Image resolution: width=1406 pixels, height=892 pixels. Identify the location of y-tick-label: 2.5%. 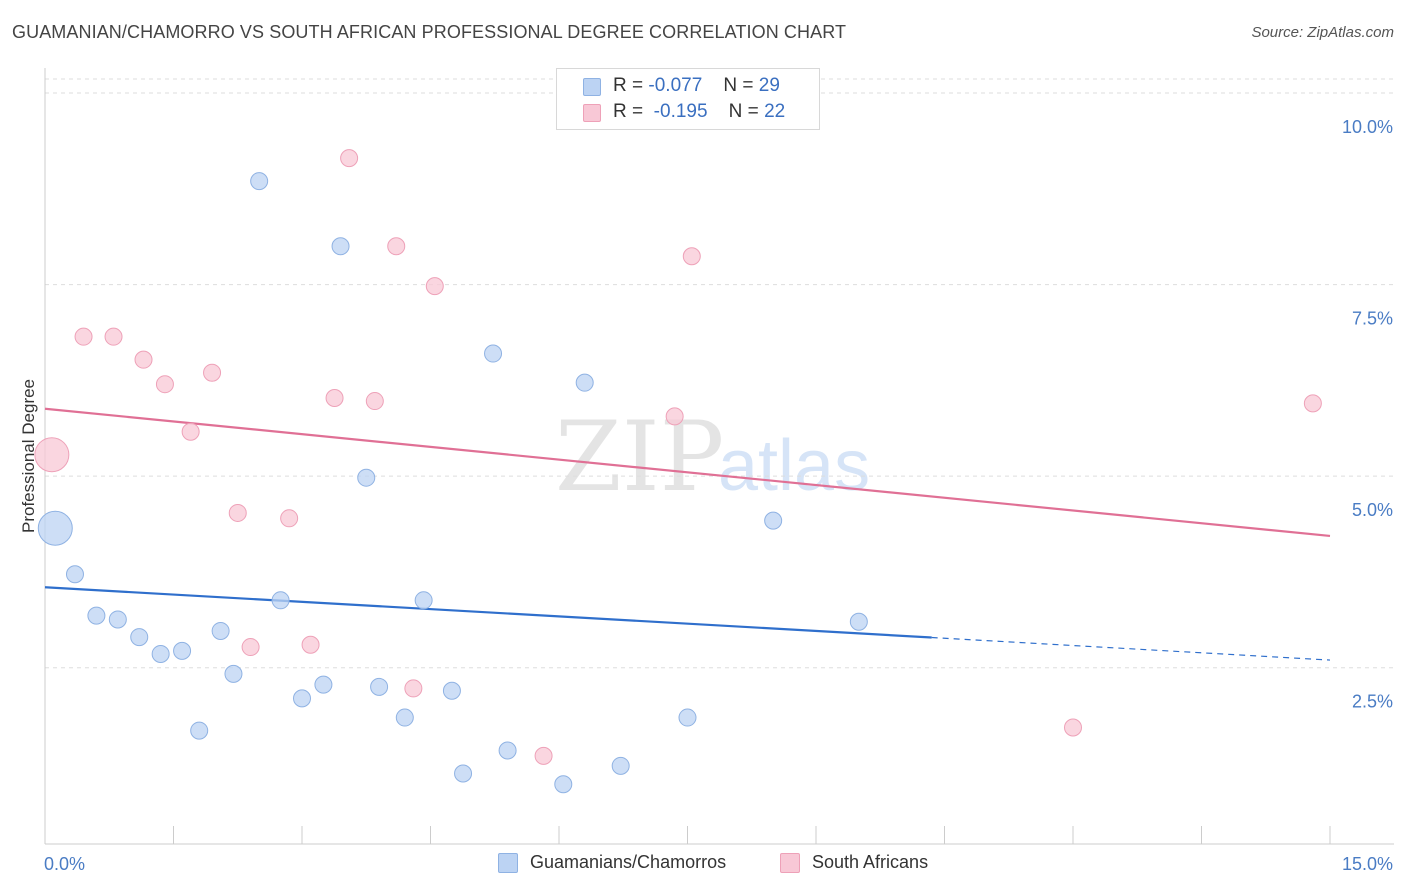
(1372, 702).